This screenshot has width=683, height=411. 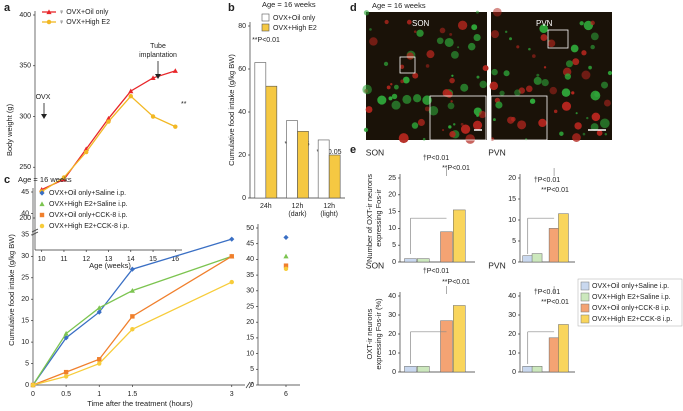 I want to click on x-axis-label: Time after the treatment (hours), so click(x=140, y=403).